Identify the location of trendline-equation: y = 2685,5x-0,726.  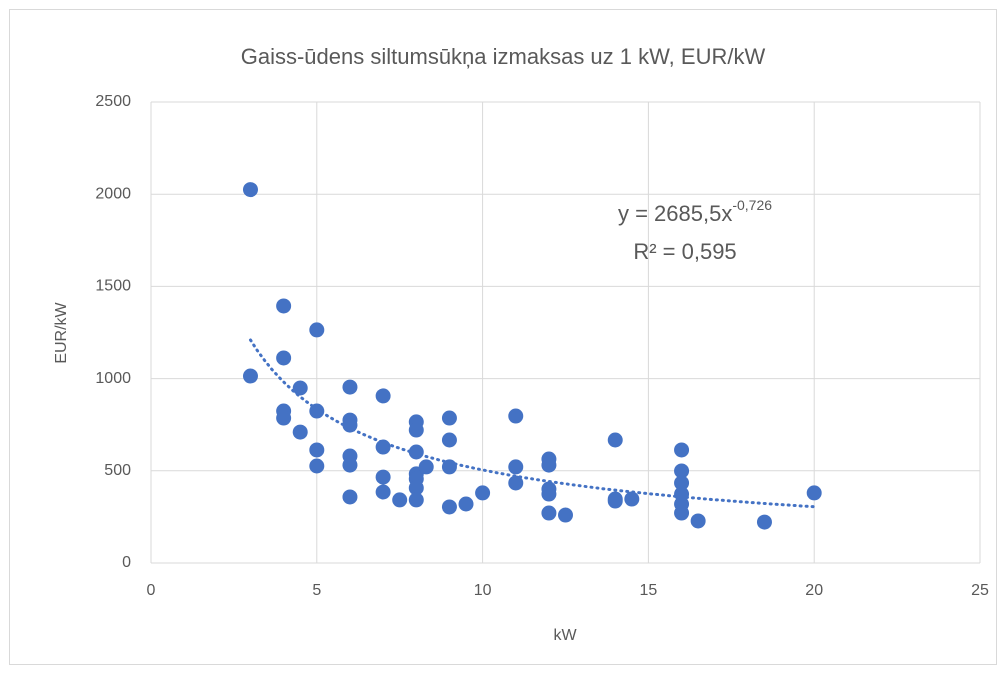
(695, 211).